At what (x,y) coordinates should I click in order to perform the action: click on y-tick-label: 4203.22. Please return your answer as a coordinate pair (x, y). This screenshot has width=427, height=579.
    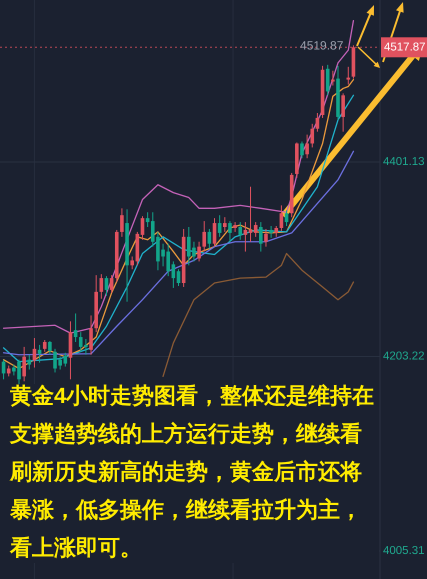
    Looking at the image, I should click on (404, 356).